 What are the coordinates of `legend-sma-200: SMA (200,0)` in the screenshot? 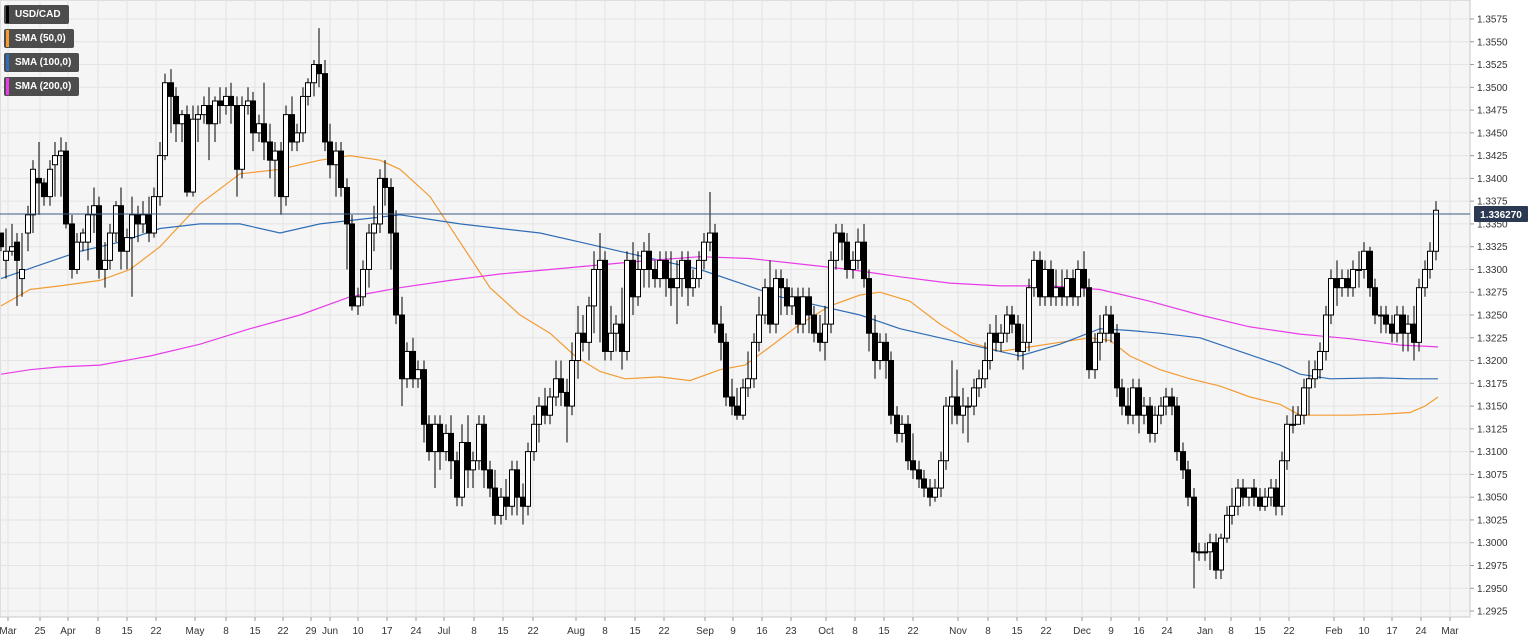 It's located at (42, 86).